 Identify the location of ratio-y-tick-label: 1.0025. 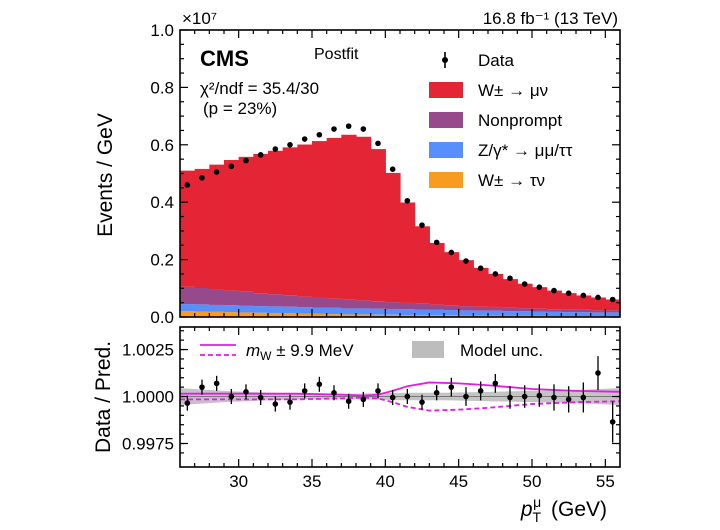
(148, 350).